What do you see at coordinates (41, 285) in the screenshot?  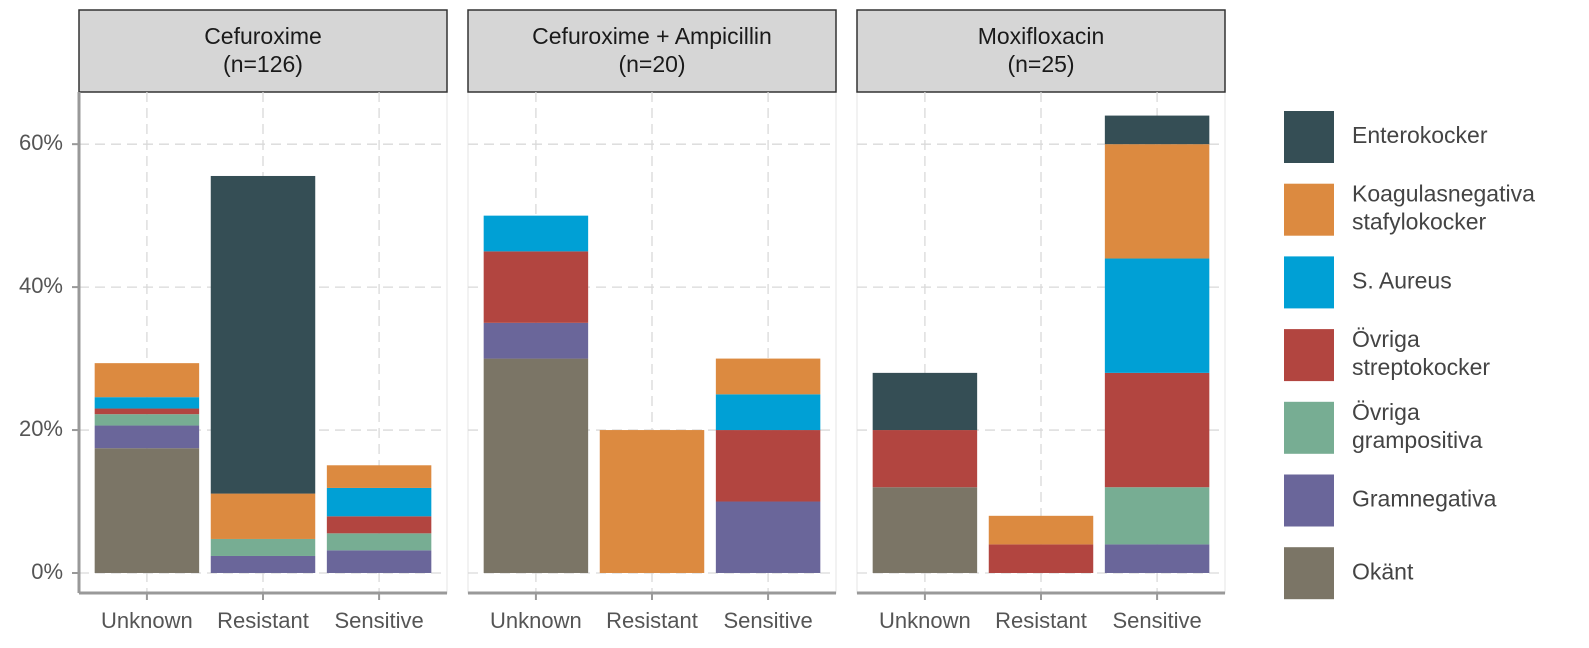 I see `y-tick-label: 40%` at bounding box center [41, 285].